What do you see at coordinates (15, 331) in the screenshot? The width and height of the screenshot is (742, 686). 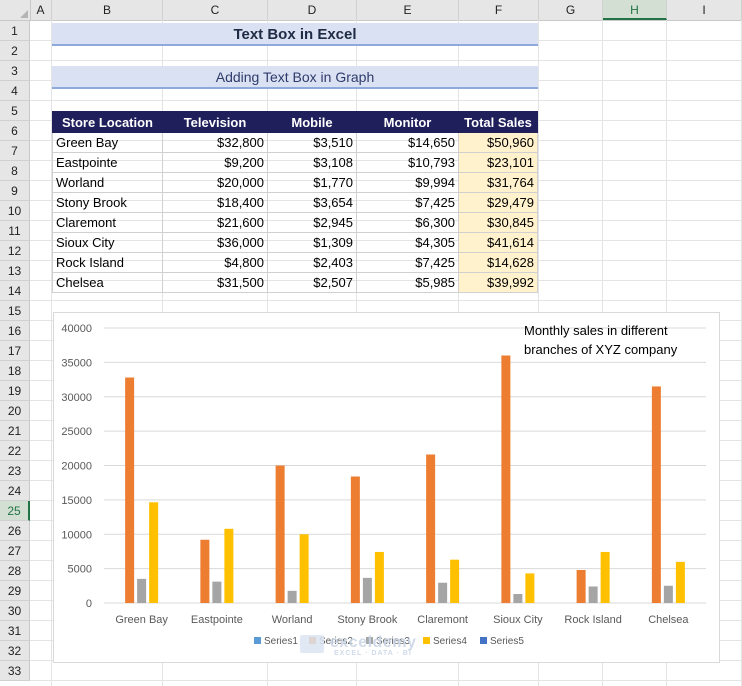 I see `row-header-16: 16` at bounding box center [15, 331].